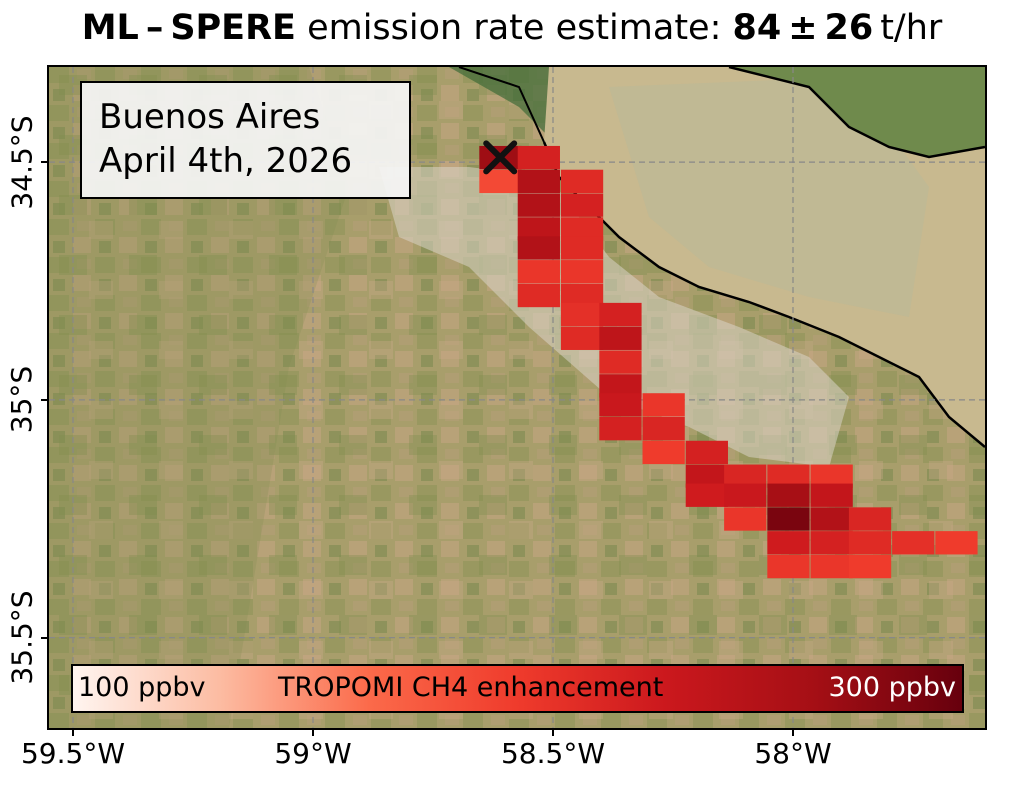  Describe the element at coordinates (471, 687) in the screenshot. I see `colorbar-title: TROPOMI CH4 enhancement` at that location.